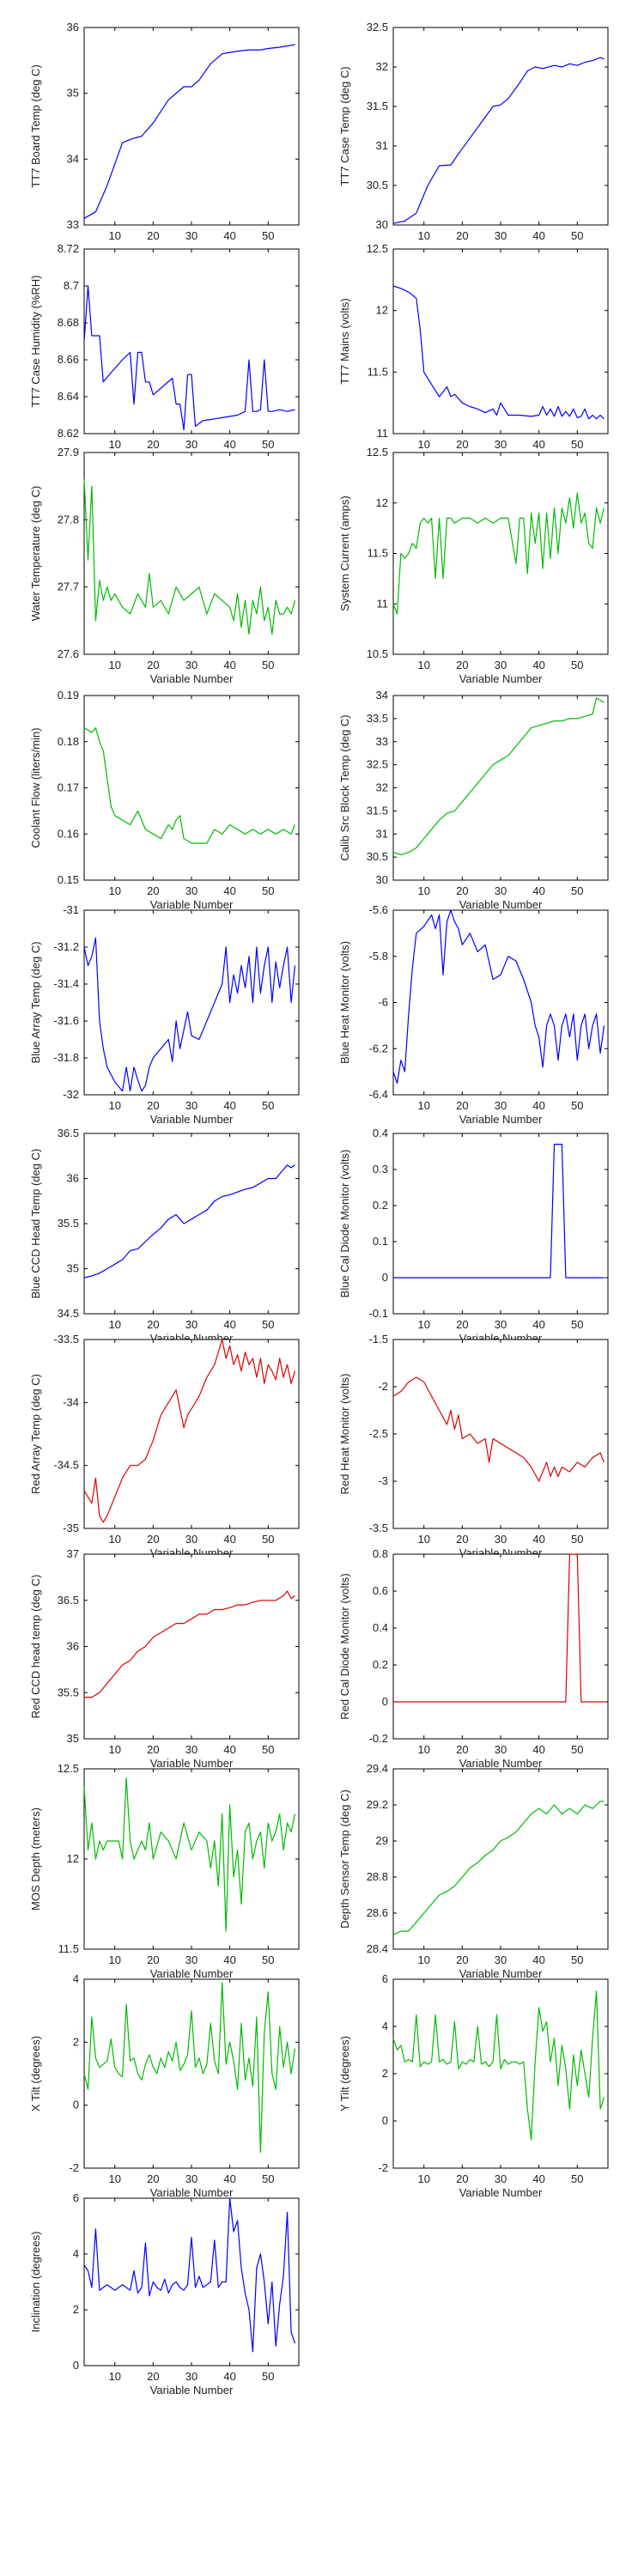 Image resolution: width=644 pixels, height=2576 pixels. I want to click on y-tick-label: 29, so click(382, 1841).